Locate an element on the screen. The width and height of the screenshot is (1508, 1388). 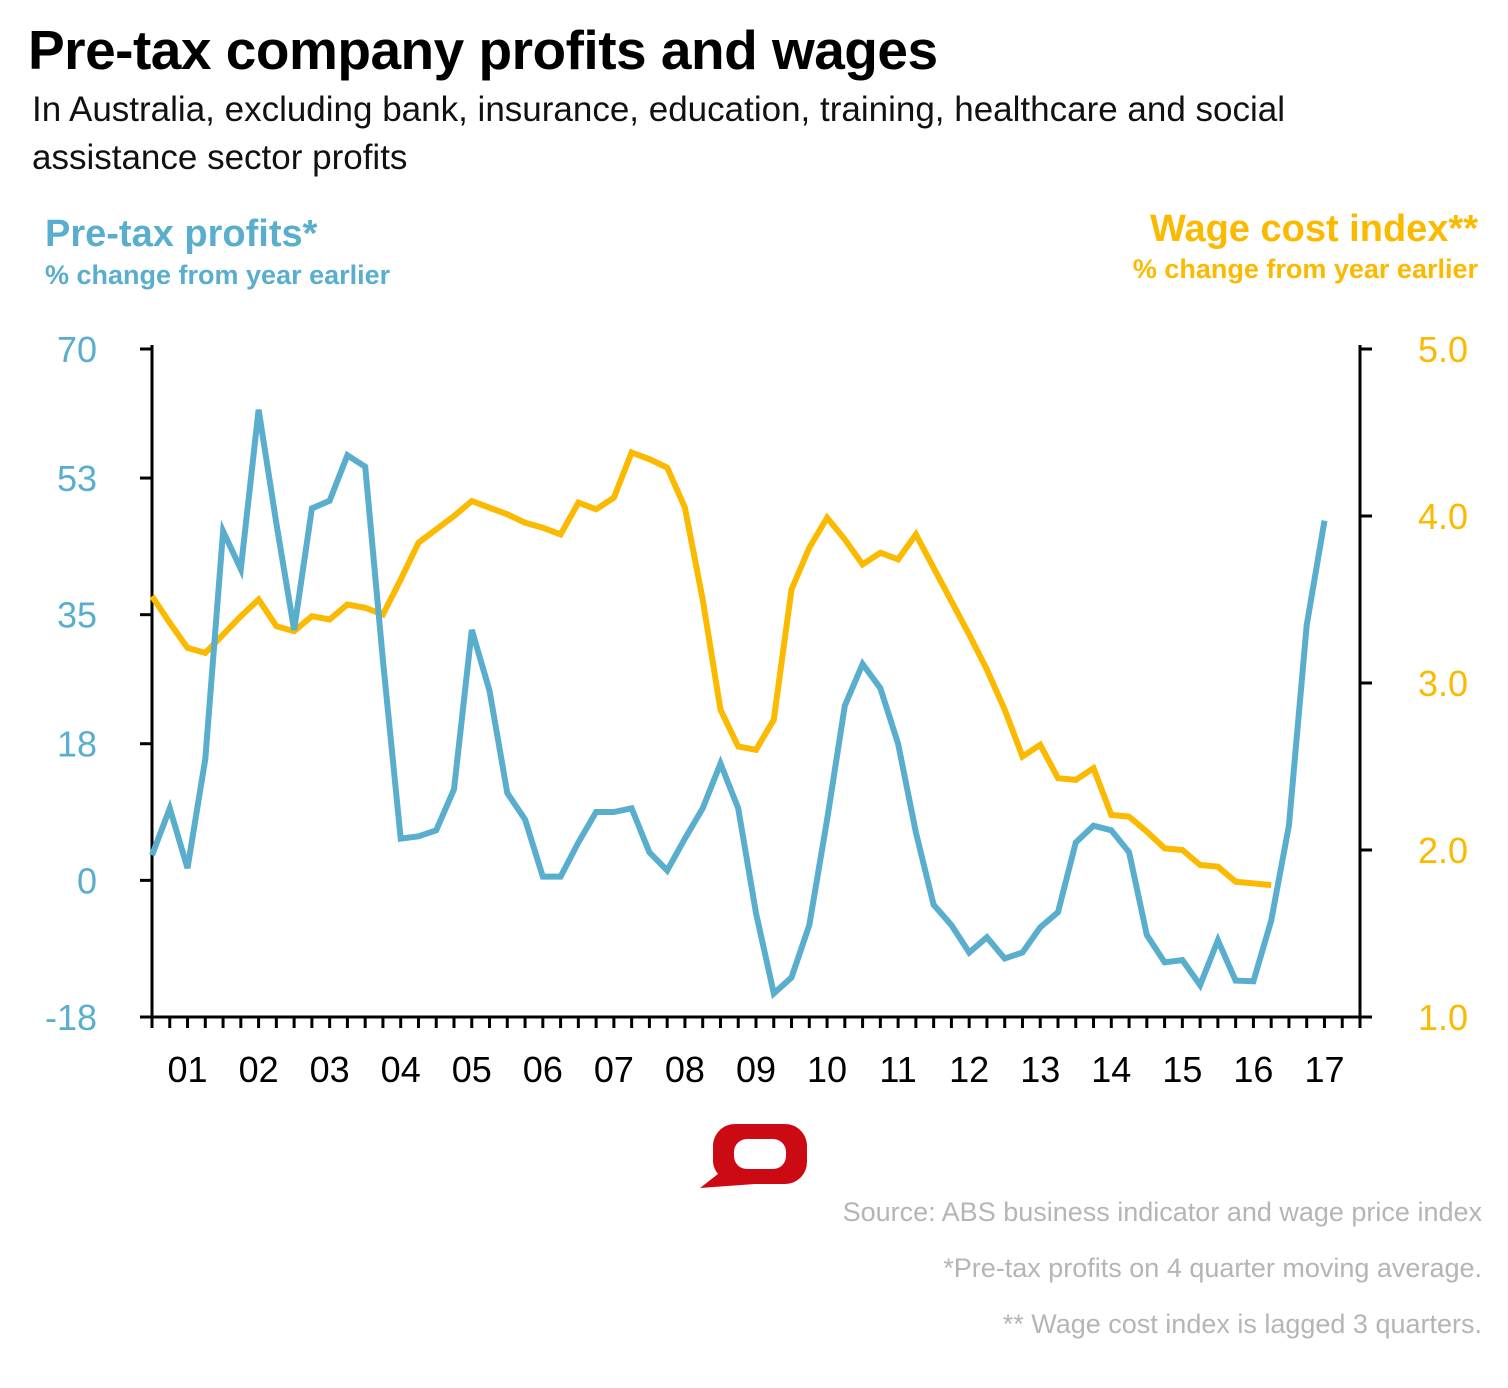
left-tick-label: 35 is located at coordinates (77, 615).